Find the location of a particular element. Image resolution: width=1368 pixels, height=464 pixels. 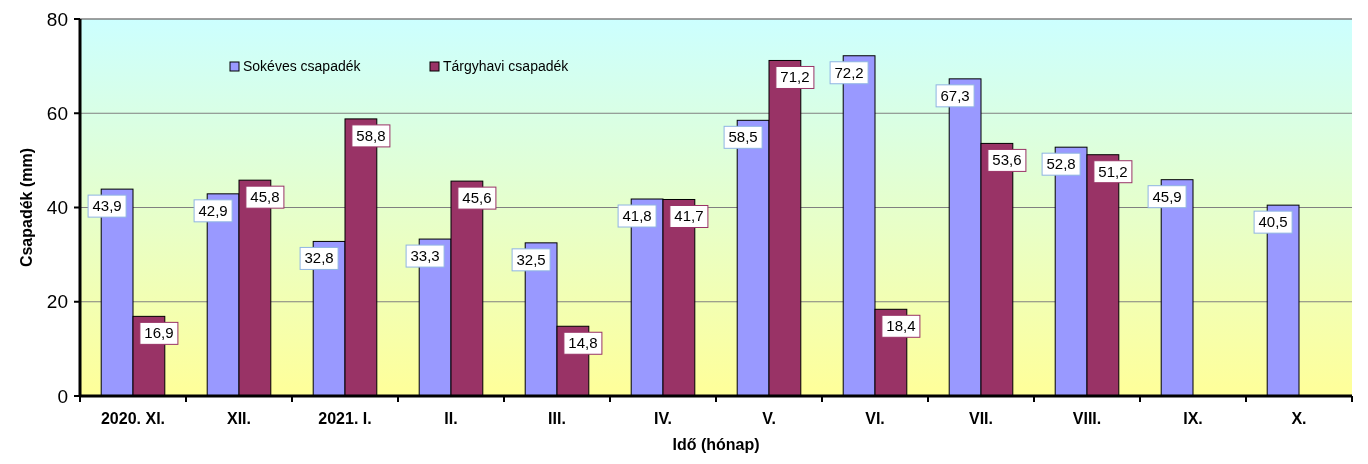

x-tick-label: V. is located at coordinates (769, 418).